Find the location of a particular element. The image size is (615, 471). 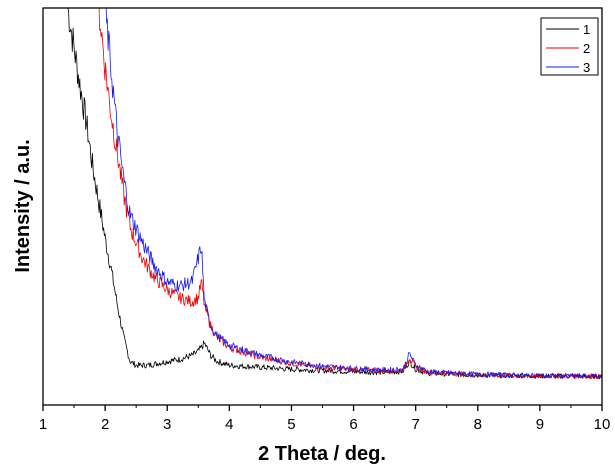

x-tick-label-9: 9 is located at coordinates (540, 424).